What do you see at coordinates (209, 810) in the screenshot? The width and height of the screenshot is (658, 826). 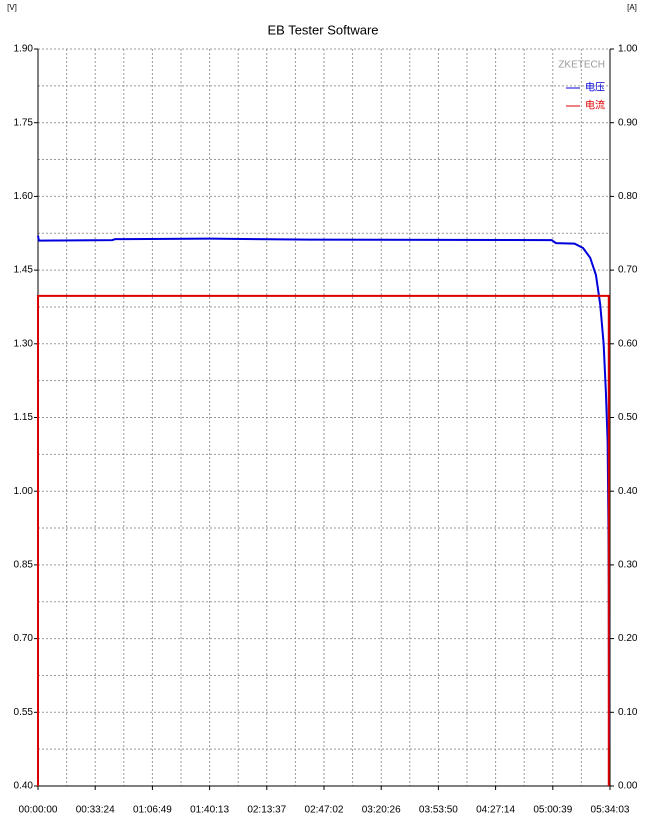 I see `x-tick-label: 01:40:13` at bounding box center [209, 810].